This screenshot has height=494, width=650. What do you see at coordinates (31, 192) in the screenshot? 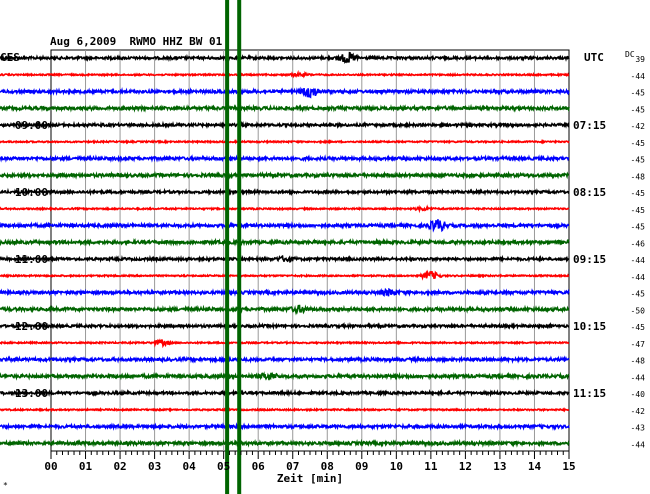
I see `left-time-label: 10:00` at bounding box center [31, 192].